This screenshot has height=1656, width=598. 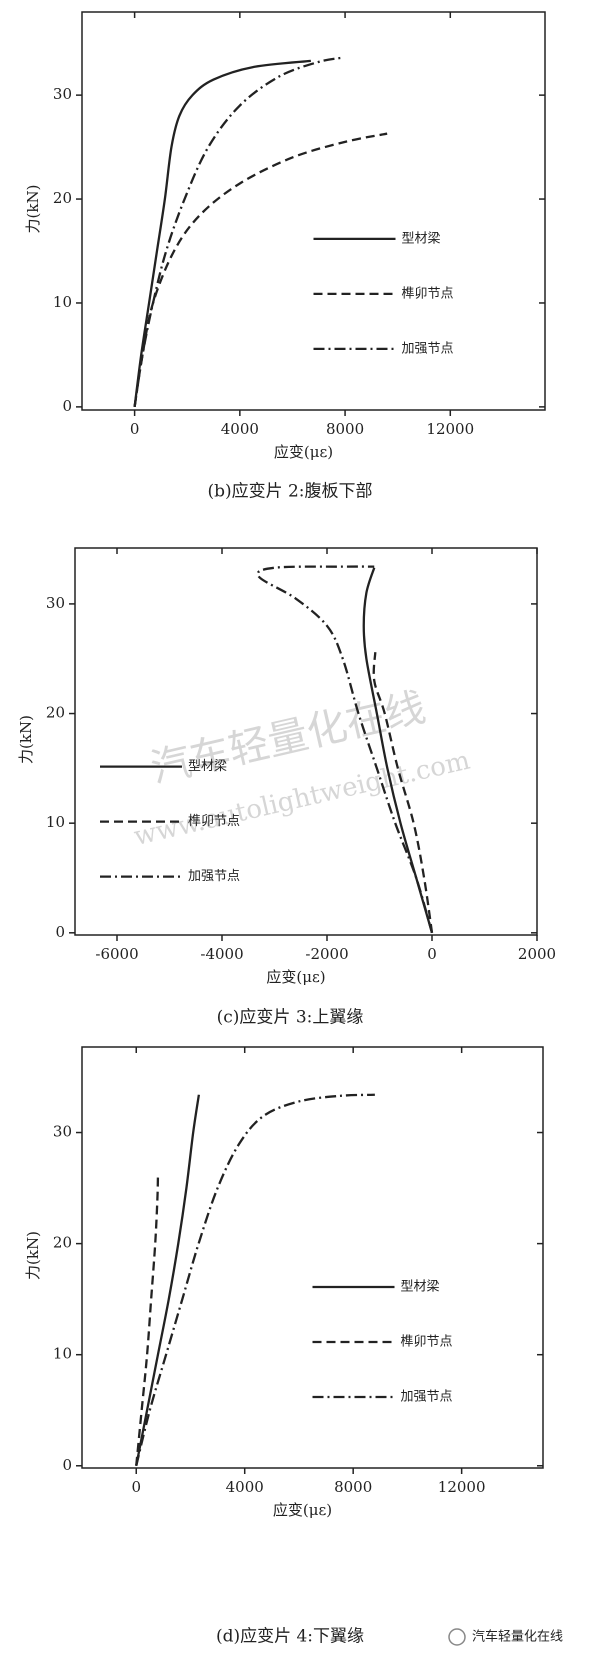 What do you see at coordinates (116, 954) in the screenshot?
I see `x-tick-label: -6000` at bounding box center [116, 954].